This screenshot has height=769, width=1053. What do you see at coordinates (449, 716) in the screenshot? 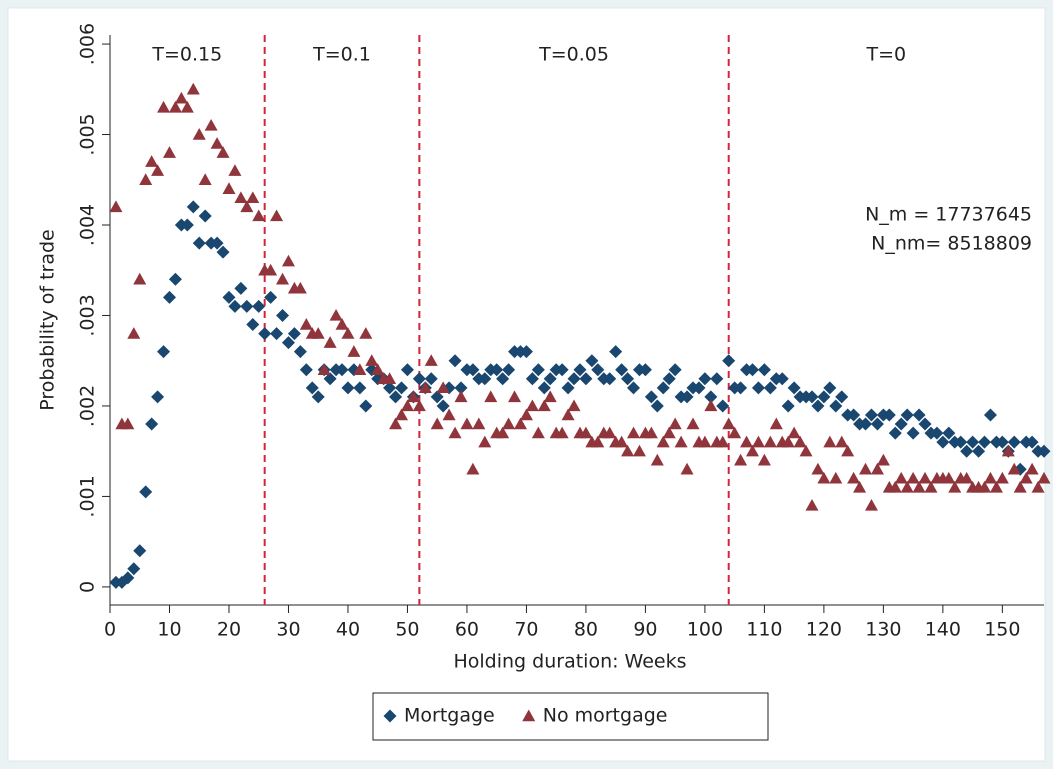
I see `legend-label: Mortgage` at bounding box center [449, 716].